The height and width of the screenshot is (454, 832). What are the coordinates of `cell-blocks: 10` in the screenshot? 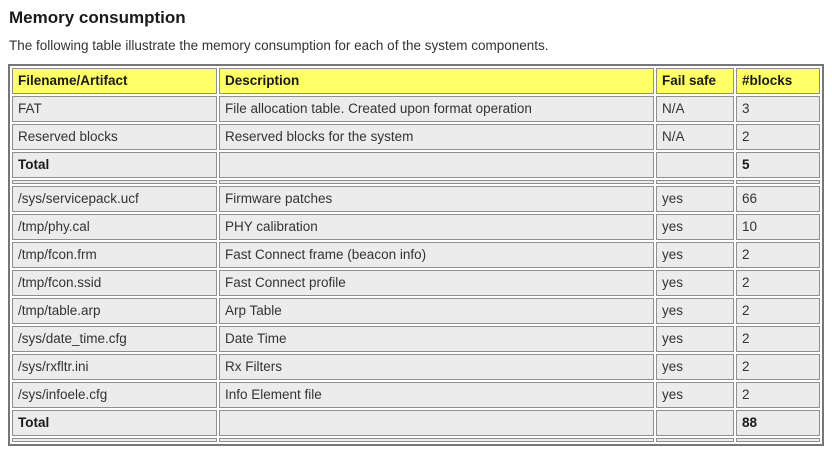 It's located at (778, 227).